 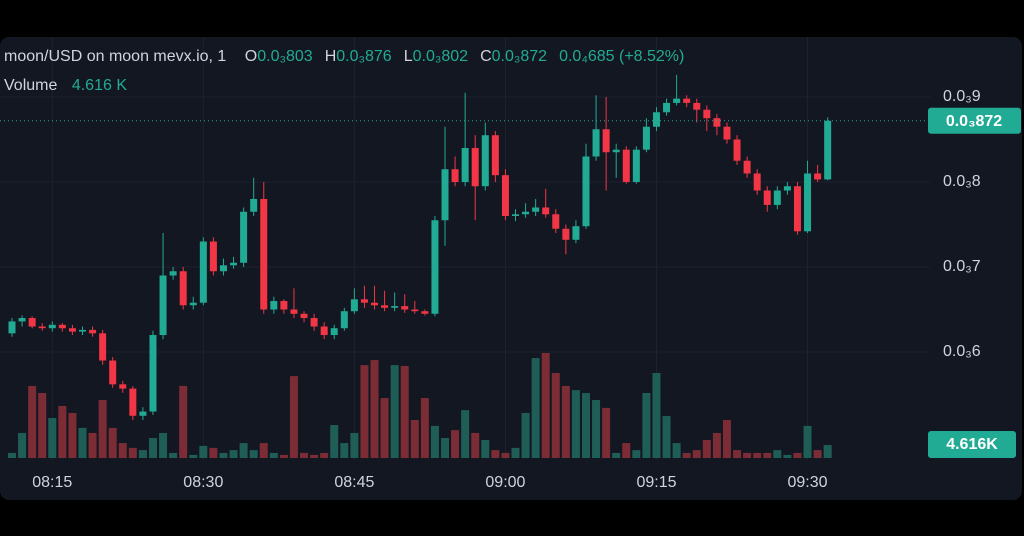 I want to click on ohlc-key: O, so click(x=251, y=56).